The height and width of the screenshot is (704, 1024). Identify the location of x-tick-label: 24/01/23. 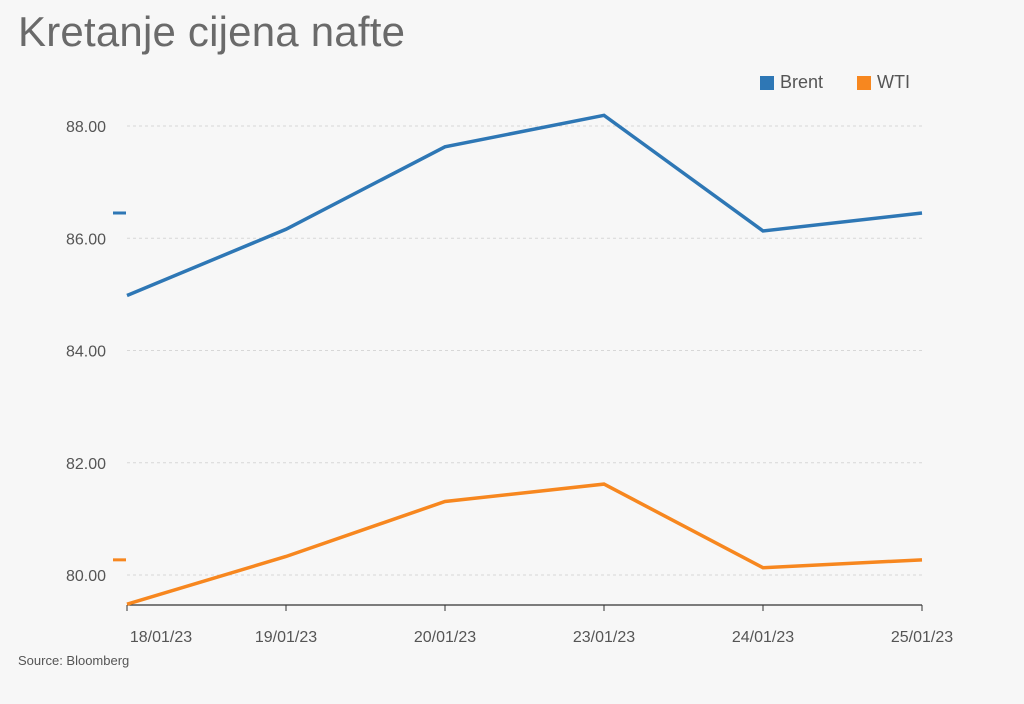
(763, 637).